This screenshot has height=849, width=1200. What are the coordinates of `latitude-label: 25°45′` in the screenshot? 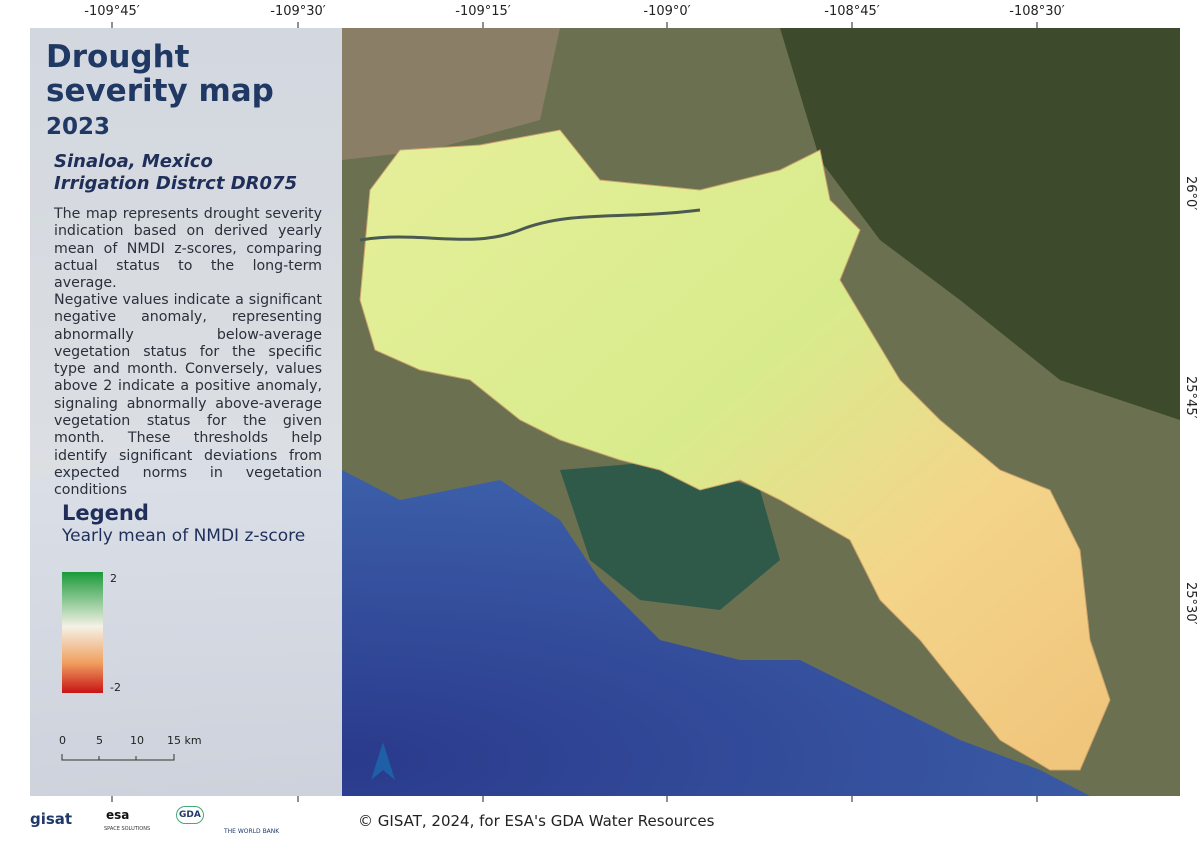 It's located at (1190, 397).